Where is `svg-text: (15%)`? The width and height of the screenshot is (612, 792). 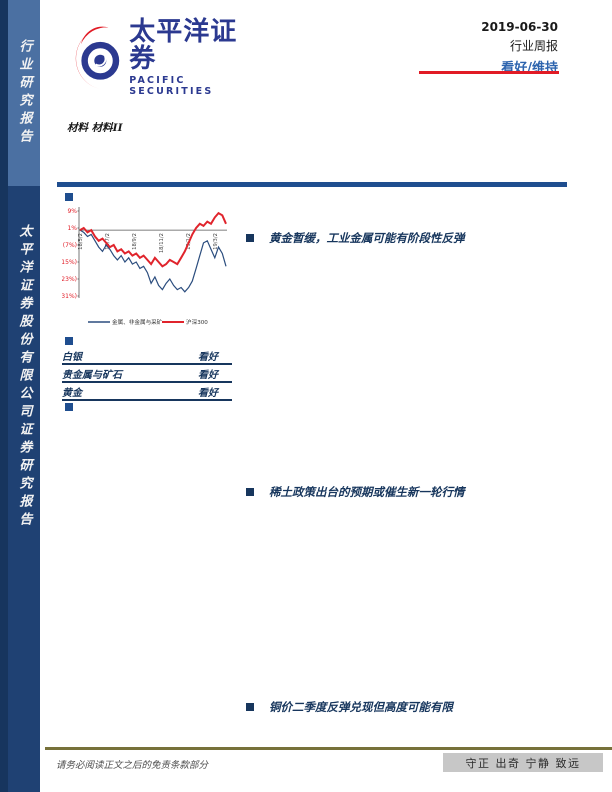
svg-text: (15%) is located at coordinates (69, 262).